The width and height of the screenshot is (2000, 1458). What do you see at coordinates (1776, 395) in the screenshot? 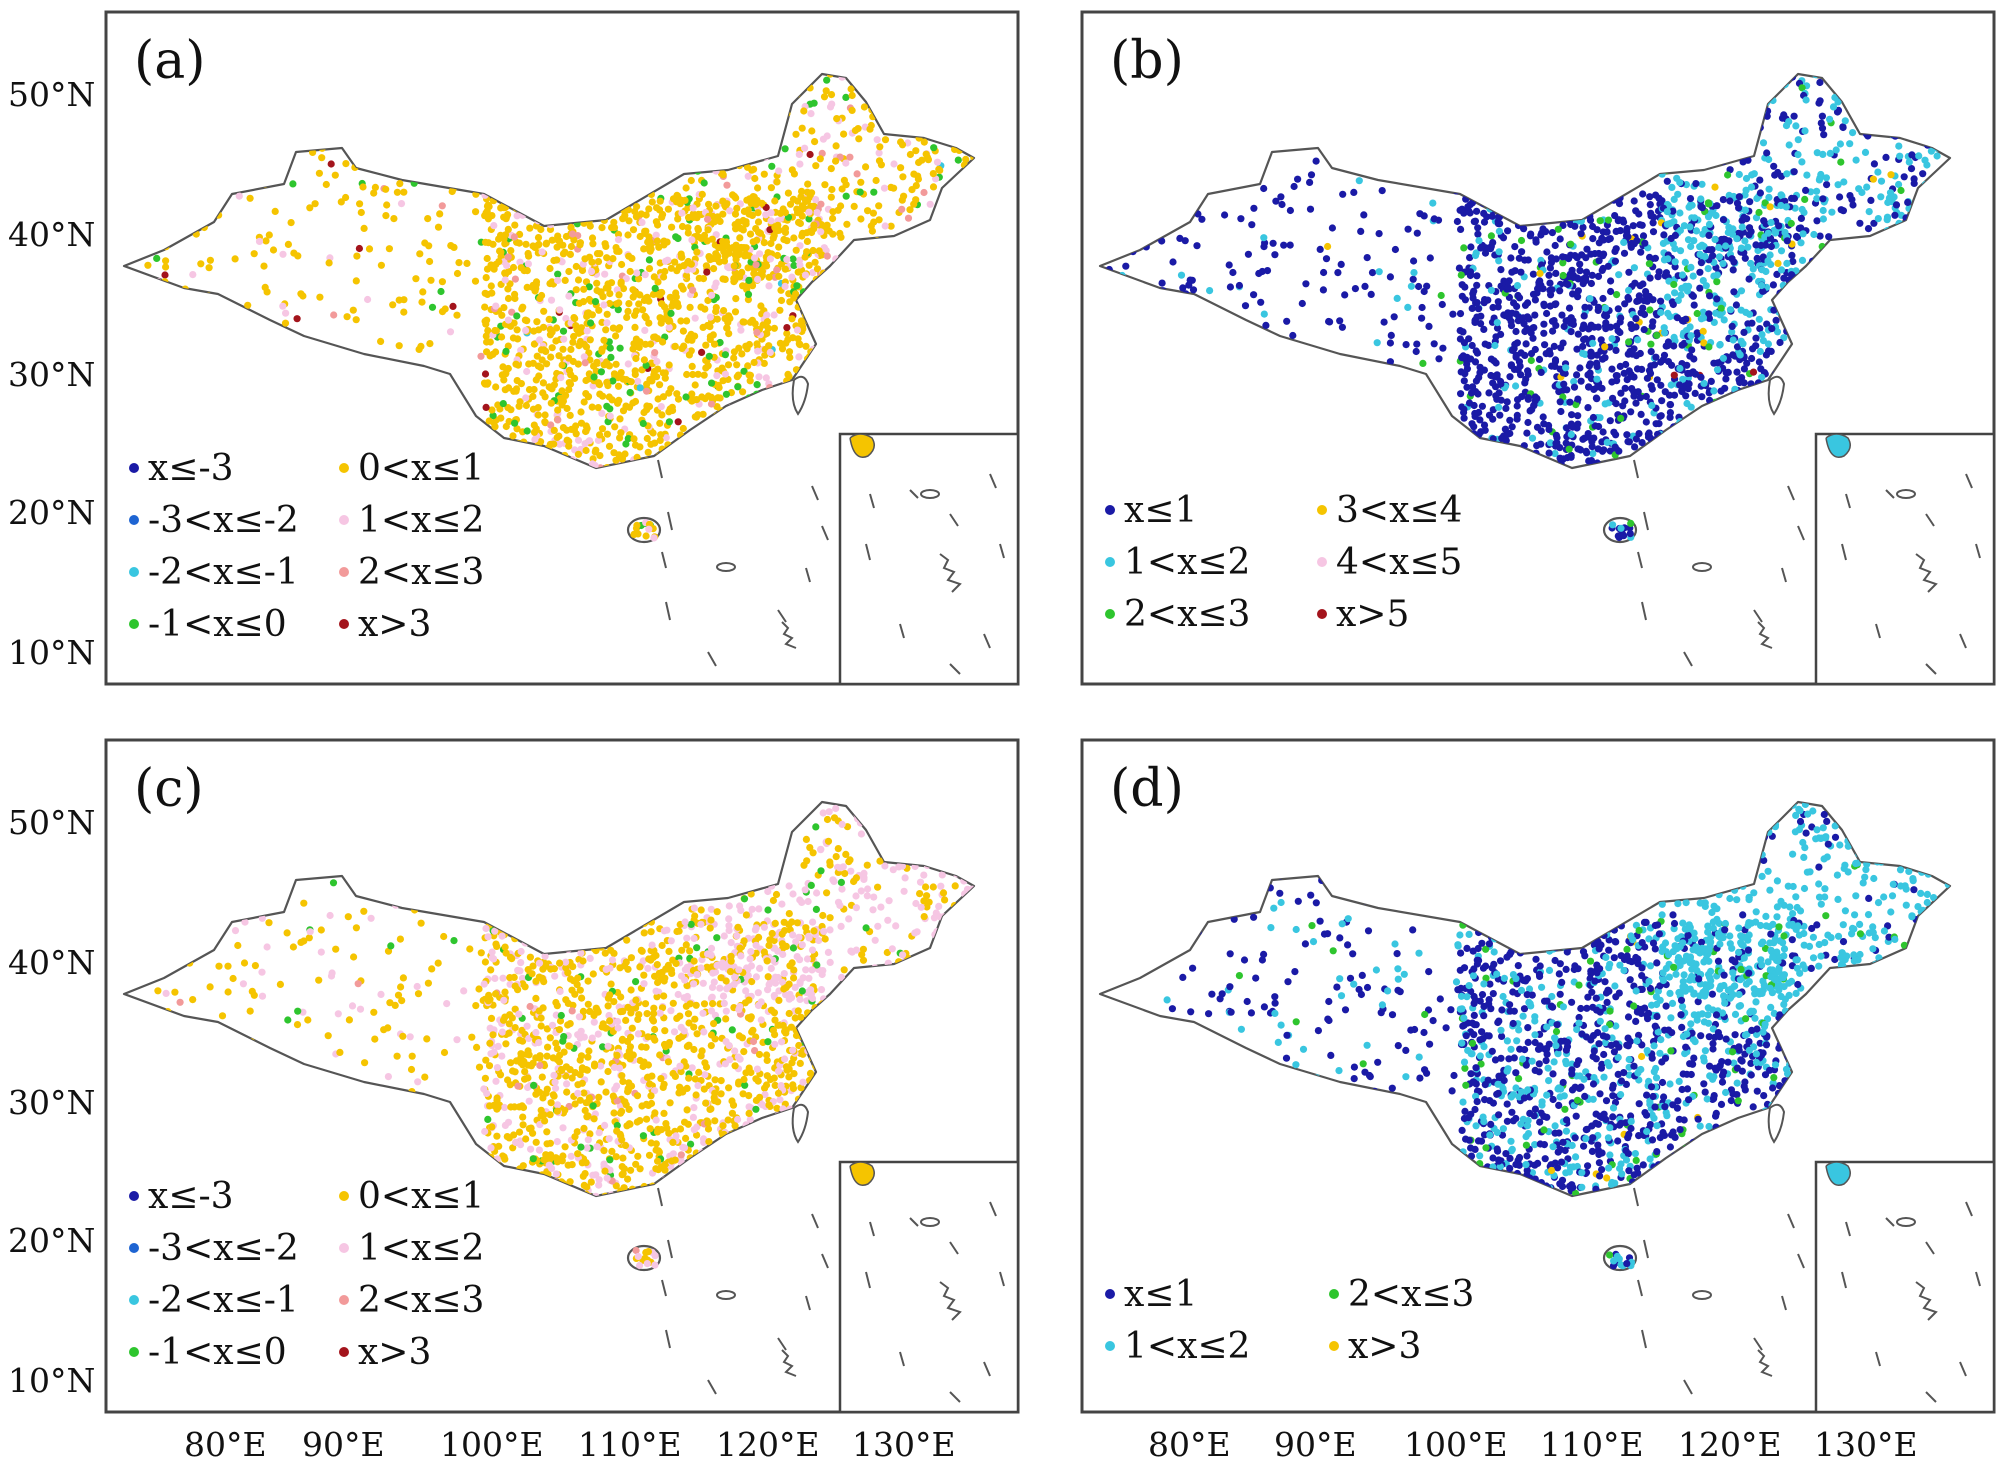
I see `taiwan-outline` at bounding box center [1776, 395].